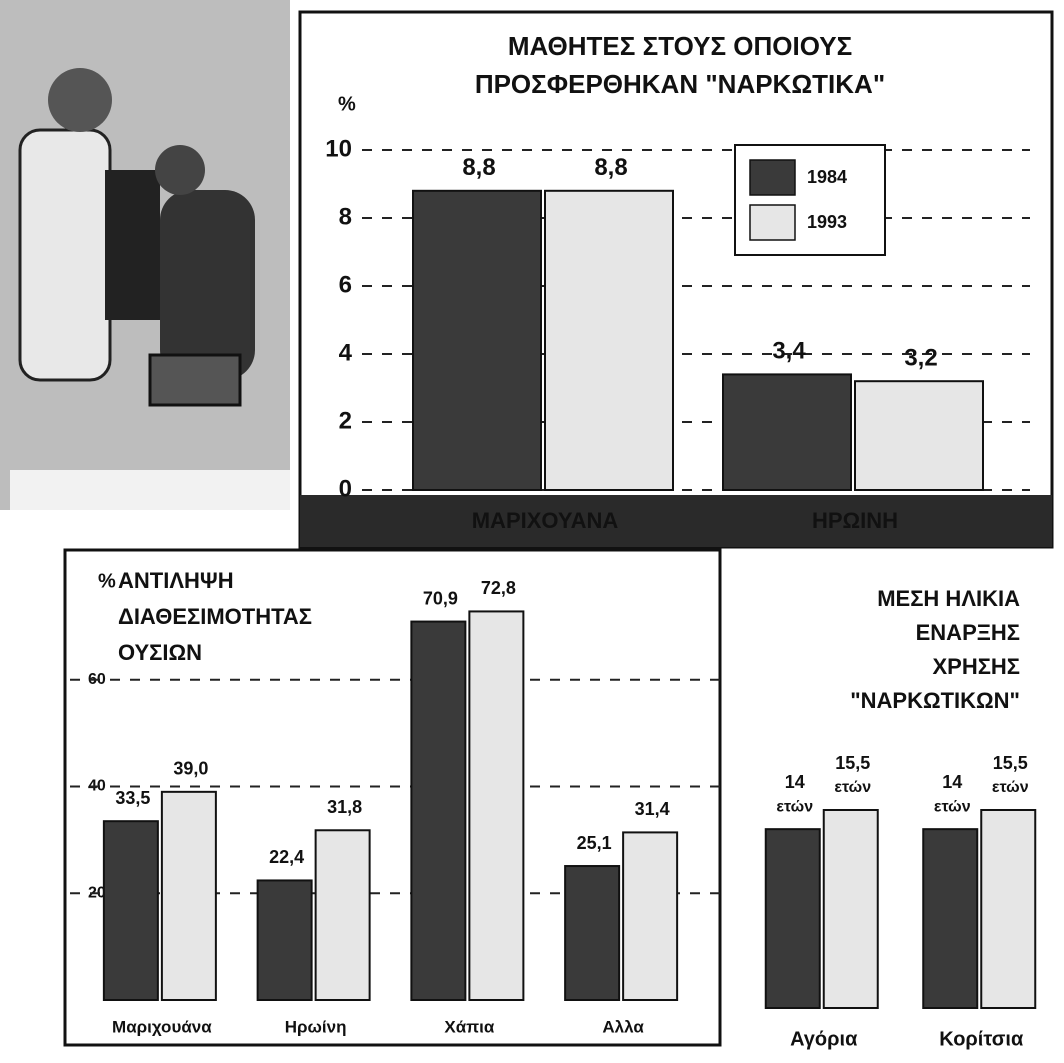  I want to click on x-tick-label: Κορίτσια, so click(981, 1039).